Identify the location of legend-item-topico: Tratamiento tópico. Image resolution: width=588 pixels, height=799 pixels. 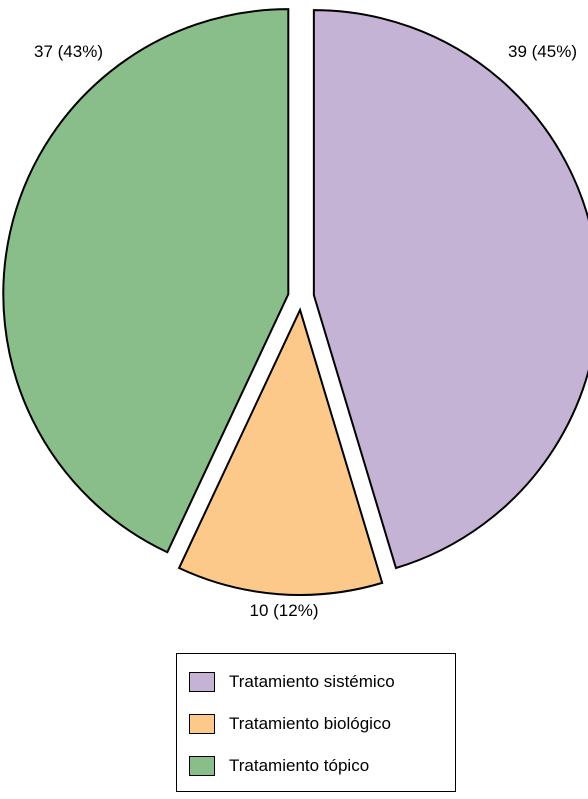
(279, 766).